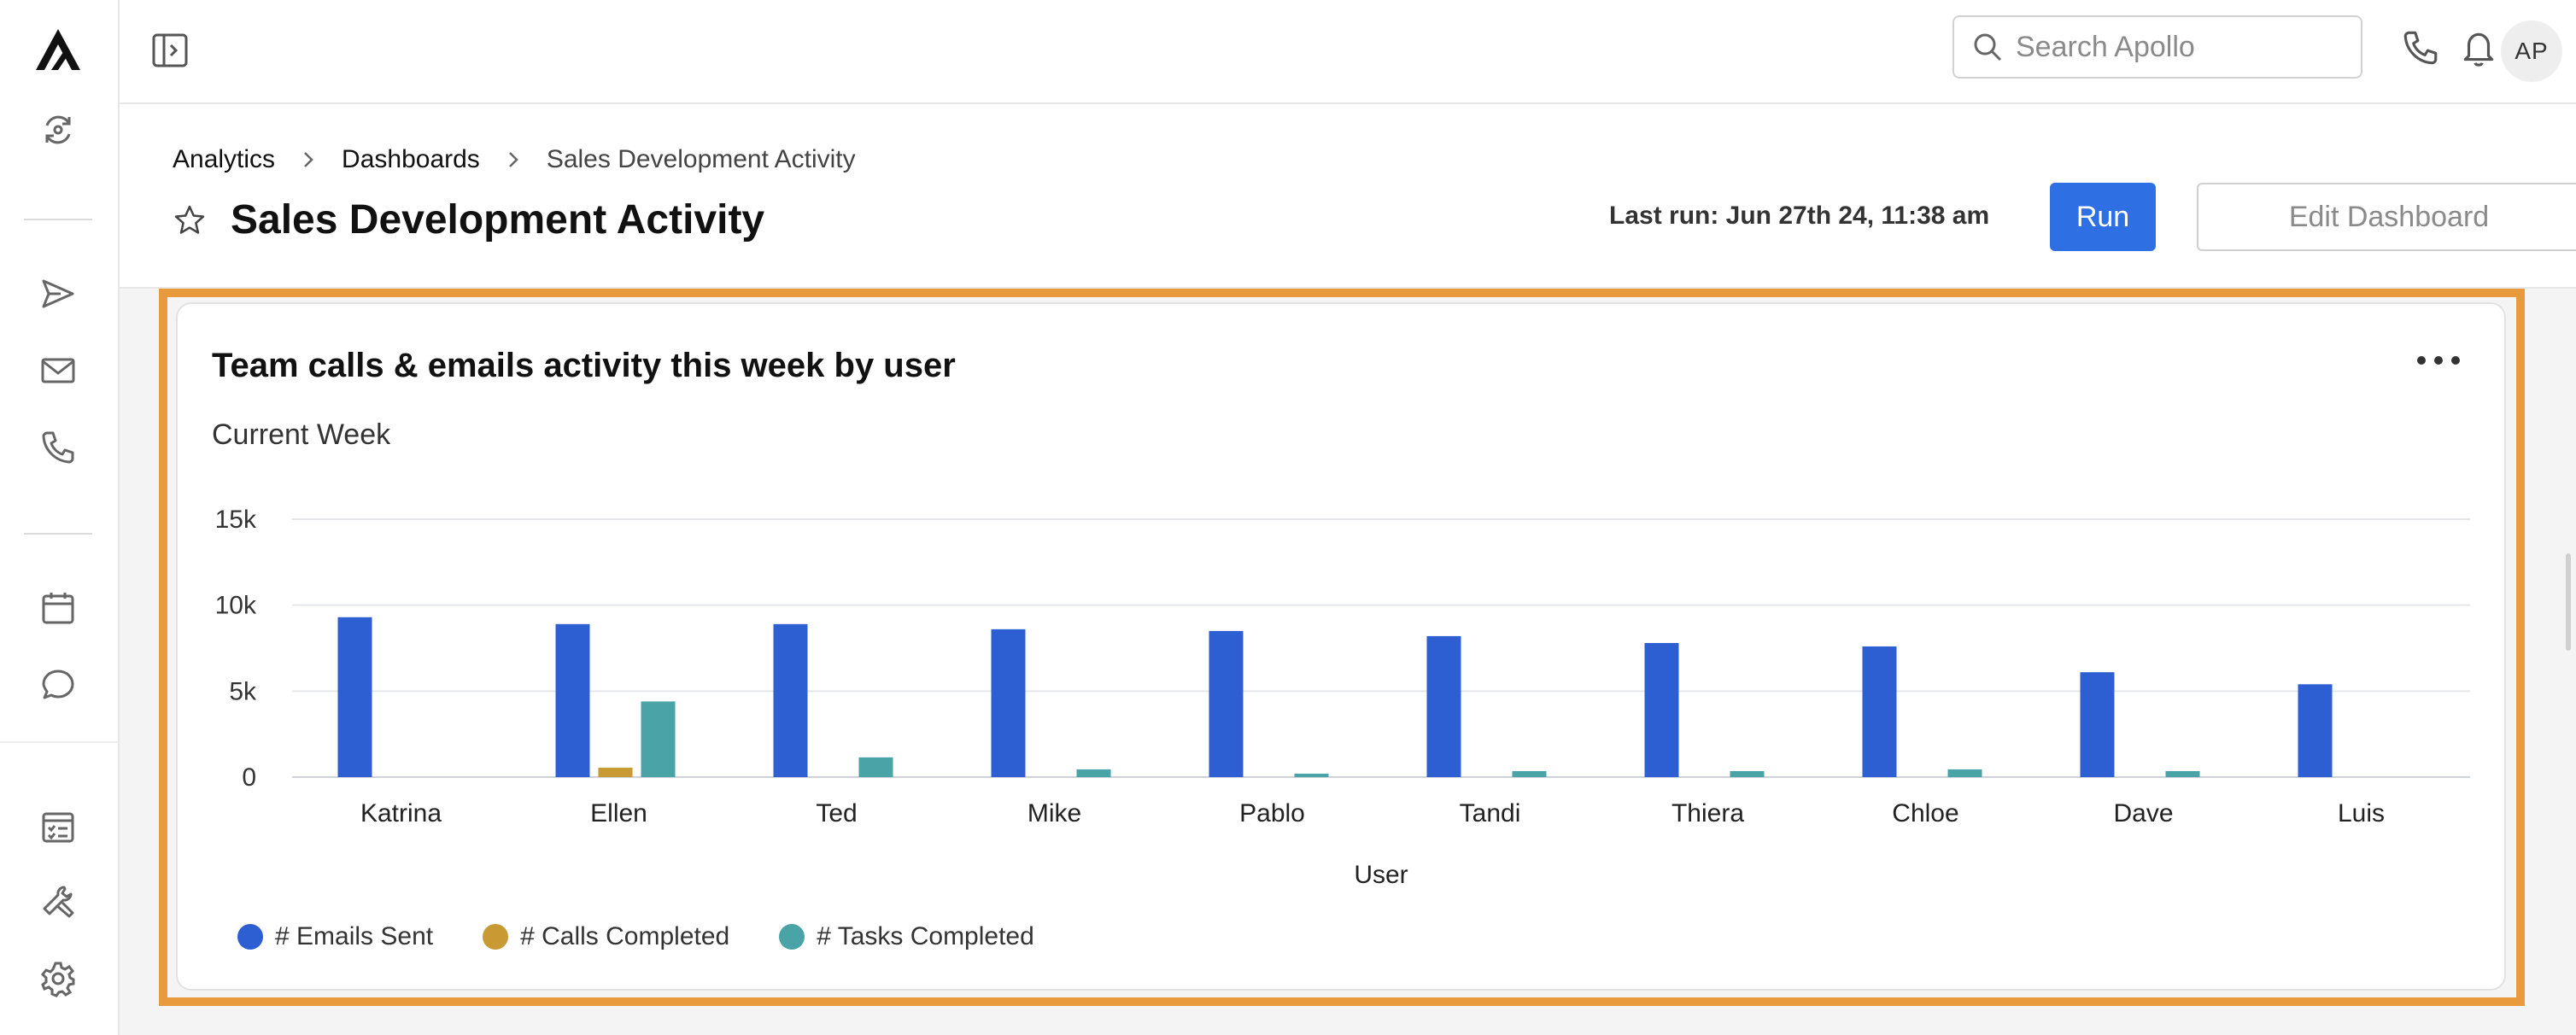 Image resolution: width=2576 pixels, height=1035 pixels. Describe the element at coordinates (1311, 775) in the screenshot. I see `bar-tasks-completed-pablo` at that location.